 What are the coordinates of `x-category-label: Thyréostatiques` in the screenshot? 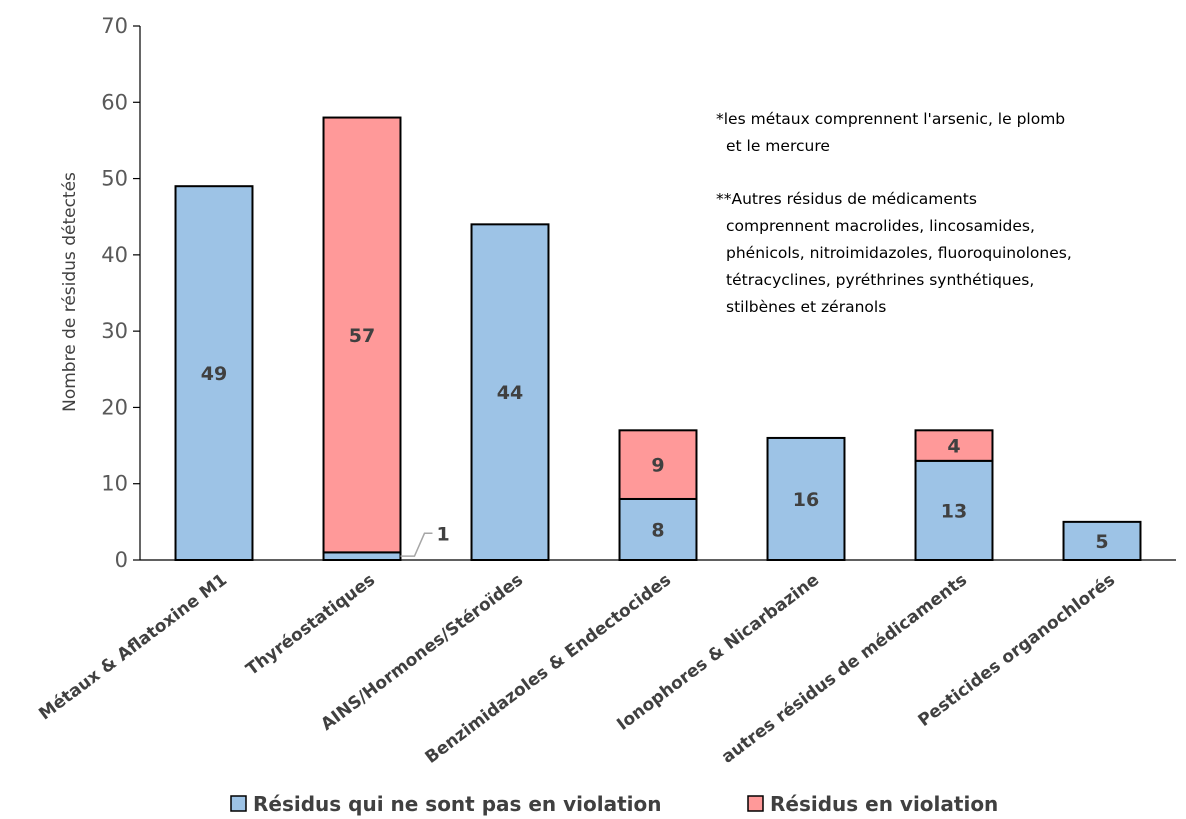 It's located at (310, 625).